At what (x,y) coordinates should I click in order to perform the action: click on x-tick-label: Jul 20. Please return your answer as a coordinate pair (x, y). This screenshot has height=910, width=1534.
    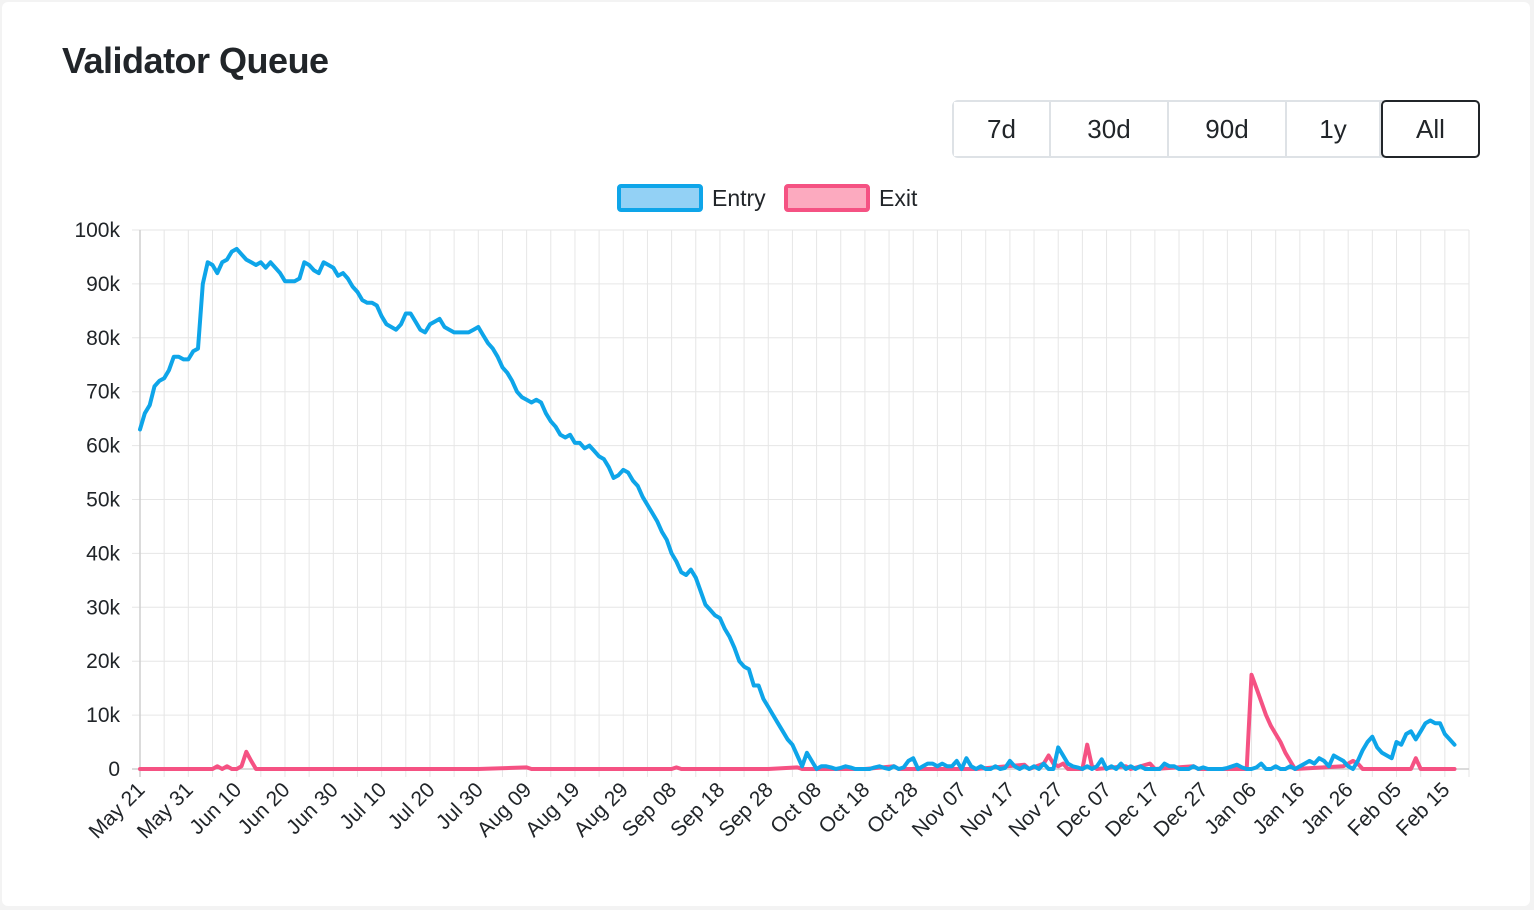
    Looking at the image, I should click on (412, 806).